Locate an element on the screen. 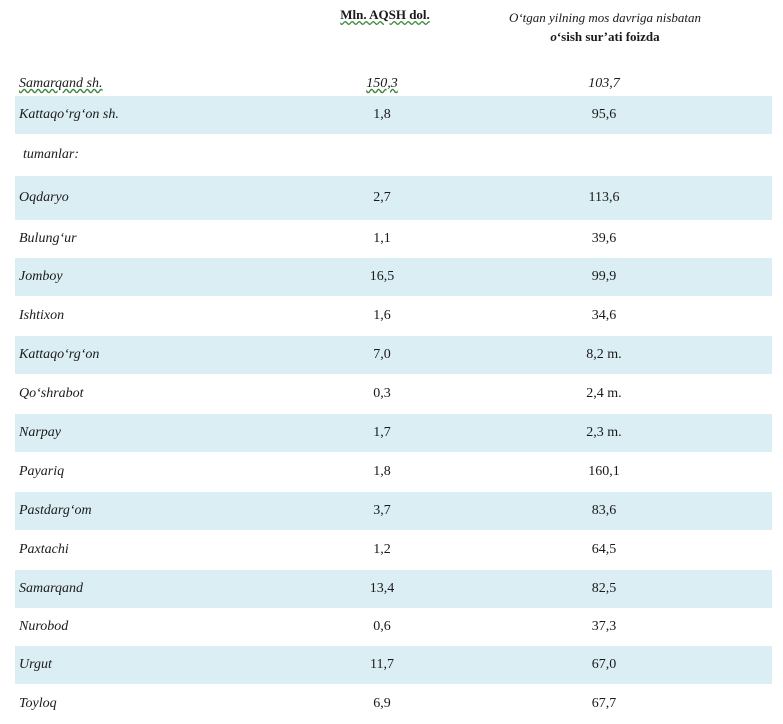 The image size is (783, 724). table-row: Narpay 1,7 2,3 m. is located at coordinates (393, 433).